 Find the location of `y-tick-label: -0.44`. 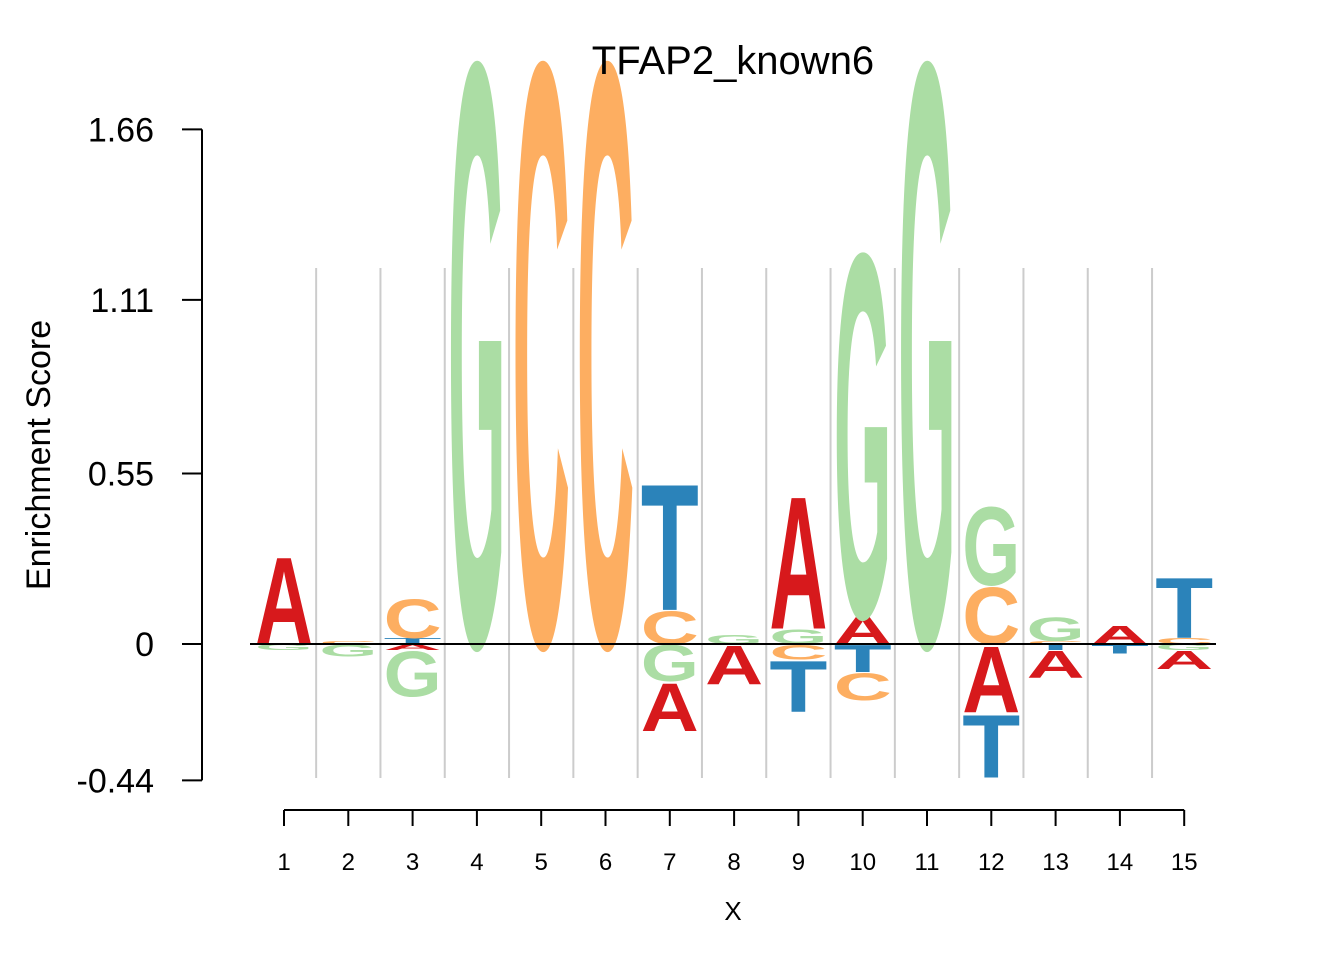

y-tick-label: -0.44 is located at coordinates (116, 781).